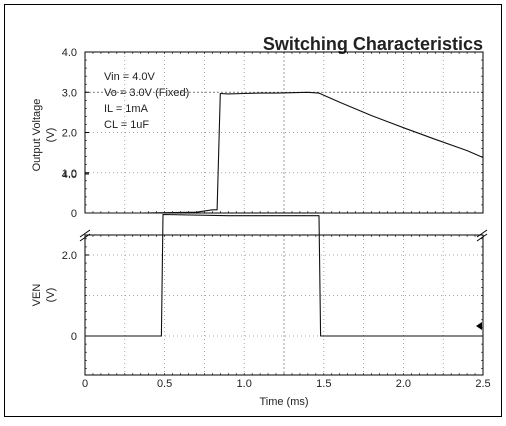 Image resolution: width=506 pixels, height=426 pixels. Describe the element at coordinates (126, 109) in the screenshot. I see `condition-il: IL = 1mA` at that location.